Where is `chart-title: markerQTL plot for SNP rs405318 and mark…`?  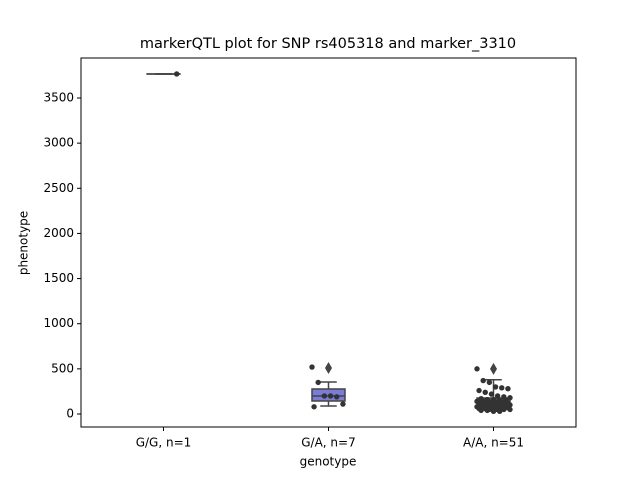 chart-title: markerQTL plot for SNP rs405318 and mark… is located at coordinates (328, 44).